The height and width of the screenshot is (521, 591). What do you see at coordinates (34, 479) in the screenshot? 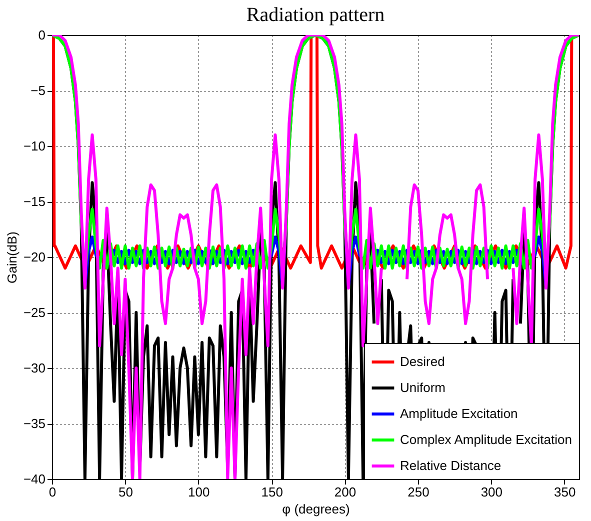
I see `y-tick-label: −40` at bounding box center [34, 479].